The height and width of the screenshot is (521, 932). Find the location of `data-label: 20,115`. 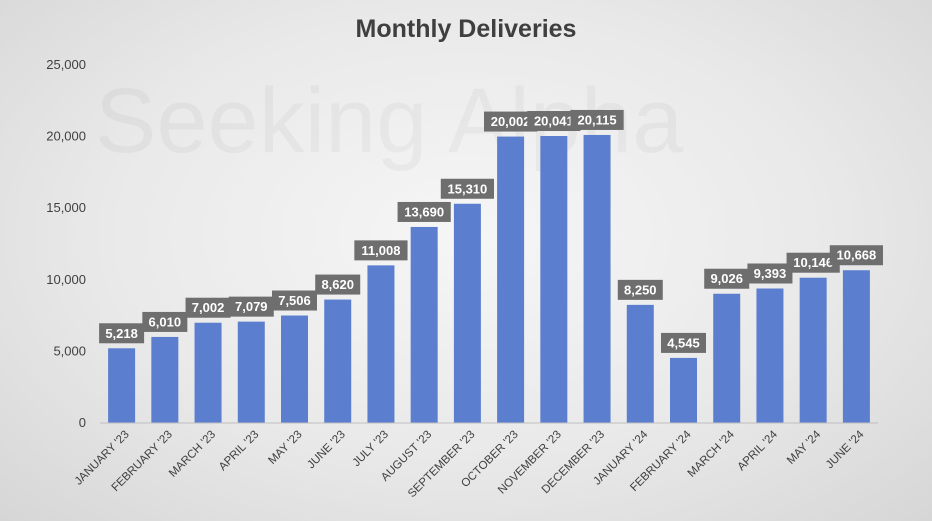

data-label: 20,115 is located at coordinates (597, 119).